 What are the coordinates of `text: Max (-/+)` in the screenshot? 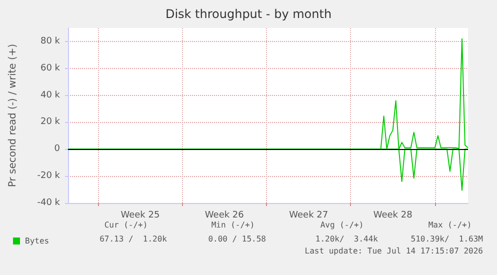 It's located at (450, 225).